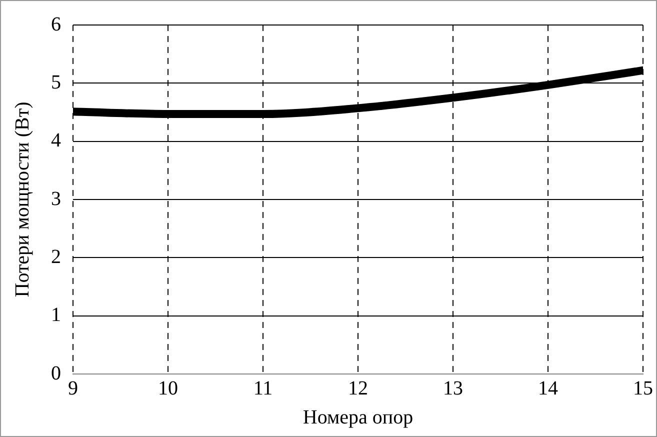 The width and height of the screenshot is (657, 437). Describe the element at coordinates (56, 141) in the screenshot. I see `y-tick-label: 4` at that location.